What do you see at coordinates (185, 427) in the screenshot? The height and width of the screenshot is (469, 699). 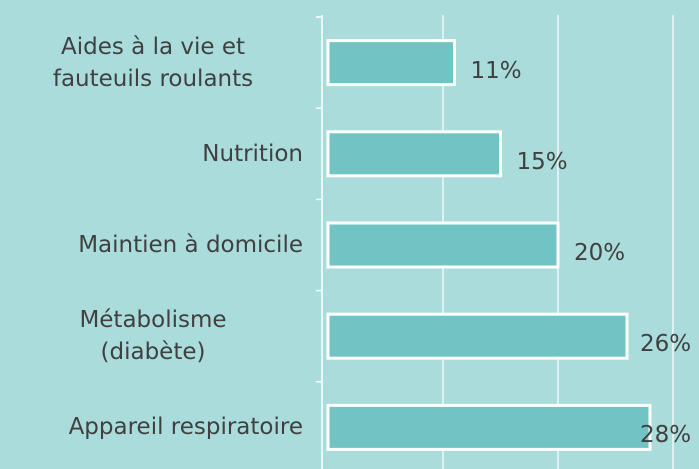 I see `category-label: Appareil respiratoire` at bounding box center [185, 427].